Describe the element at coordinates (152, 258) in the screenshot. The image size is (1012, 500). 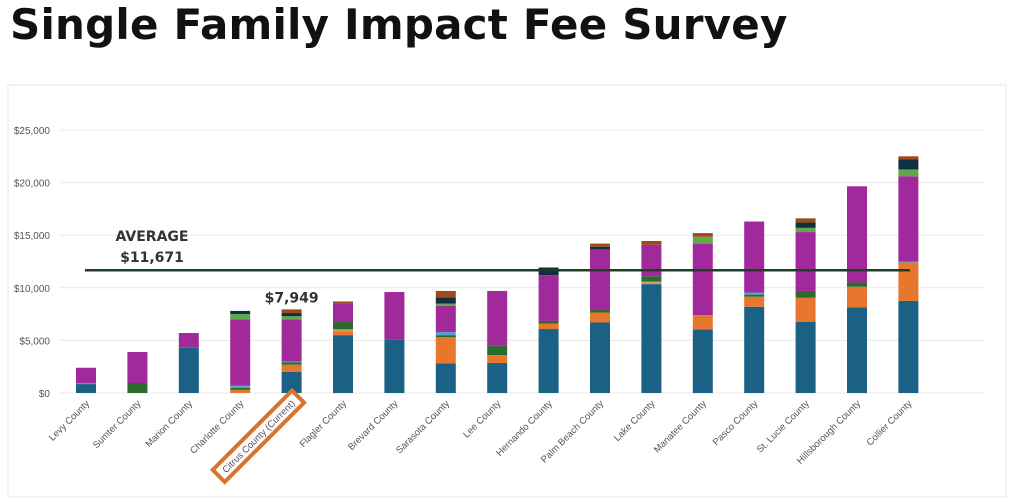
I see `average-value: $11,671` at that location.